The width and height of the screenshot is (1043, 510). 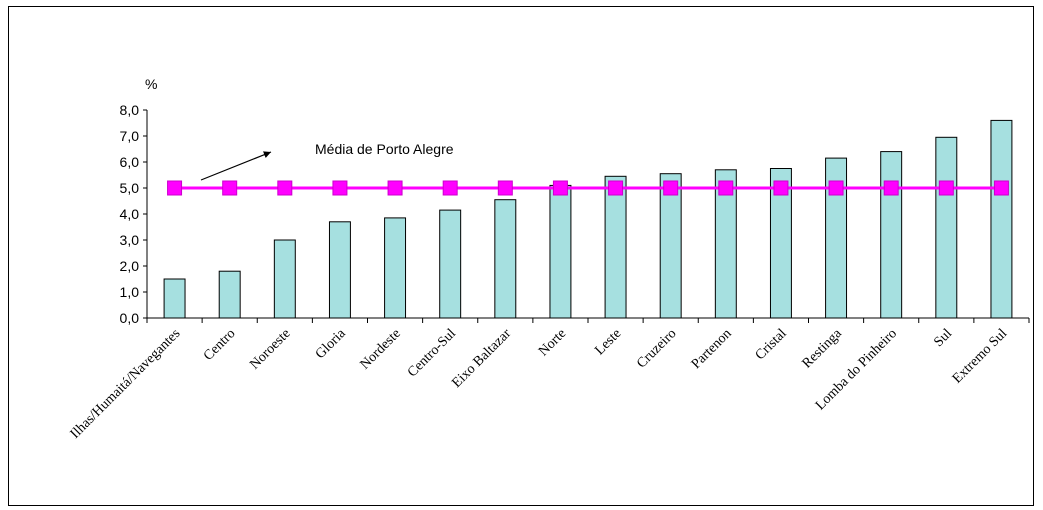 I want to click on annotation-text: Média de Porto Alegre, so click(x=384, y=149).